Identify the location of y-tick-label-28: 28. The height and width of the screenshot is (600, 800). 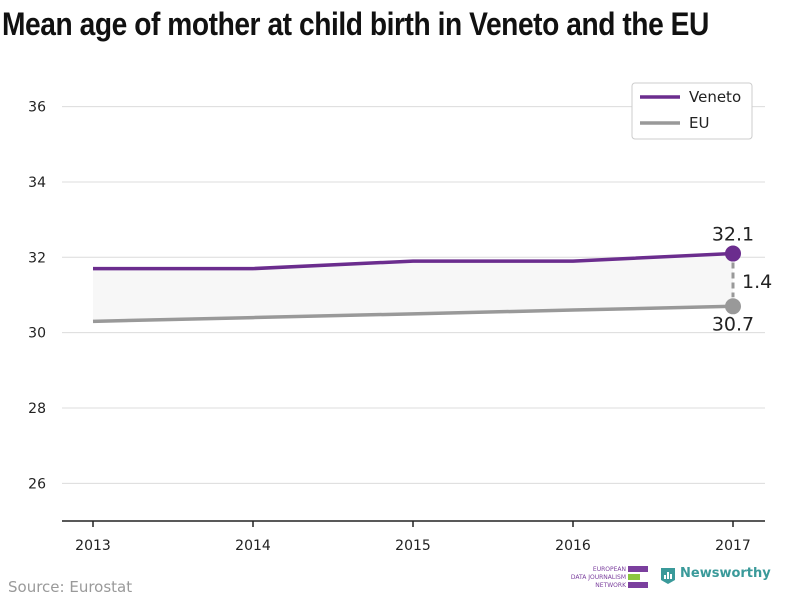
(37, 409).